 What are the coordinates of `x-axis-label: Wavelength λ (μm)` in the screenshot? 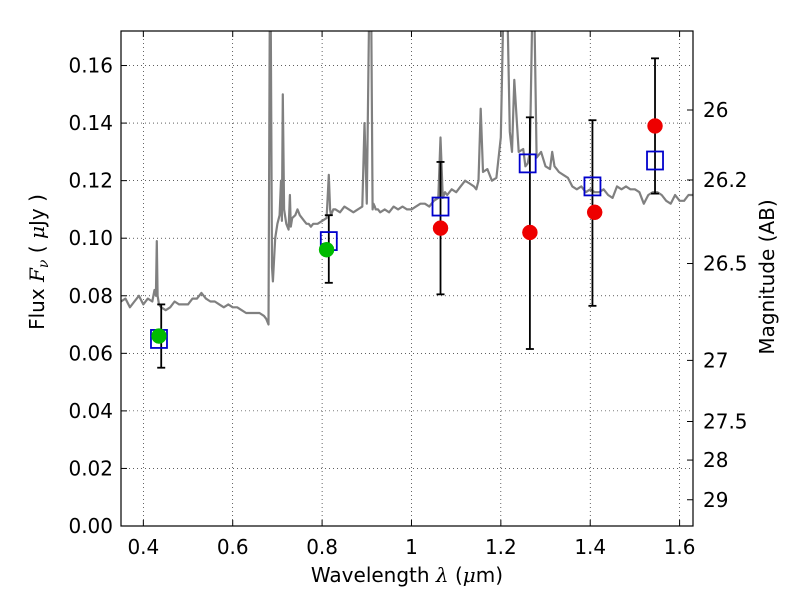 It's located at (407, 575).